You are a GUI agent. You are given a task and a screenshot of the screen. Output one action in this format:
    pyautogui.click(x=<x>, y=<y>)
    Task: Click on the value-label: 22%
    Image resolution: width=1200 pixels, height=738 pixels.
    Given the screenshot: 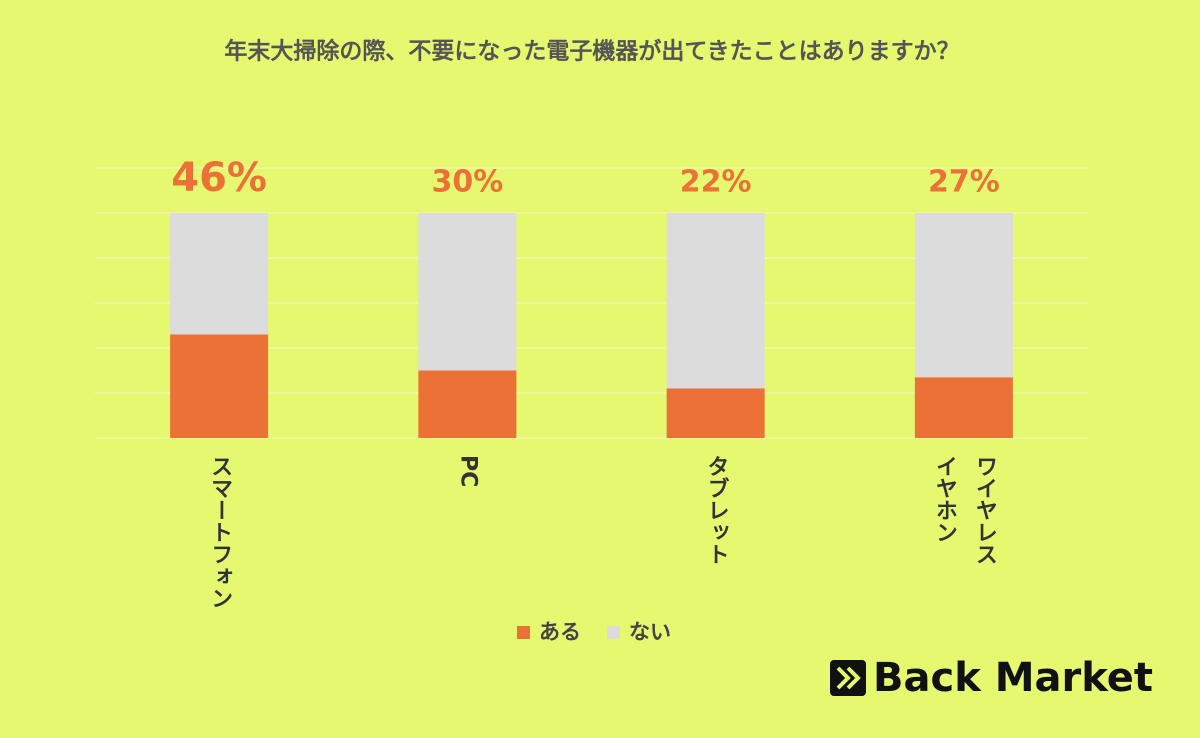 What is the action you would take?
    pyautogui.click(x=716, y=182)
    